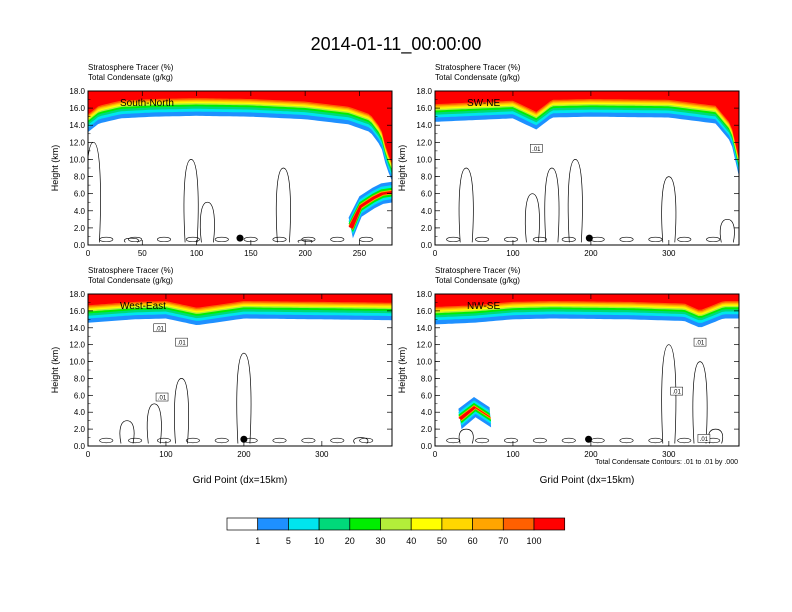  What do you see at coordinates (360, 253) in the screenshot?
I see `x-tick-label: 250` at bounding box center [360, 253].